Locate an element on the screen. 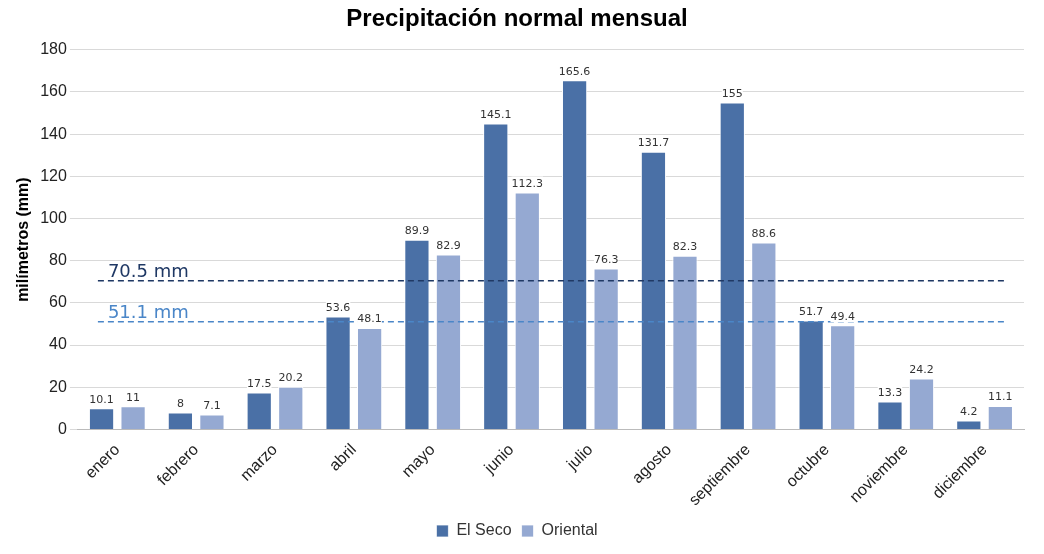 This screenshot has width=1044, height=554. y-tick-label: 140 is located at coordinates (53, 133).